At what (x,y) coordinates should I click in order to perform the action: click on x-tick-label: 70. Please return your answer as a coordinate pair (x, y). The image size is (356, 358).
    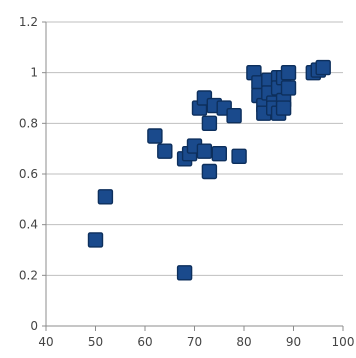
    Looking at the image, I should click on (194, 342).